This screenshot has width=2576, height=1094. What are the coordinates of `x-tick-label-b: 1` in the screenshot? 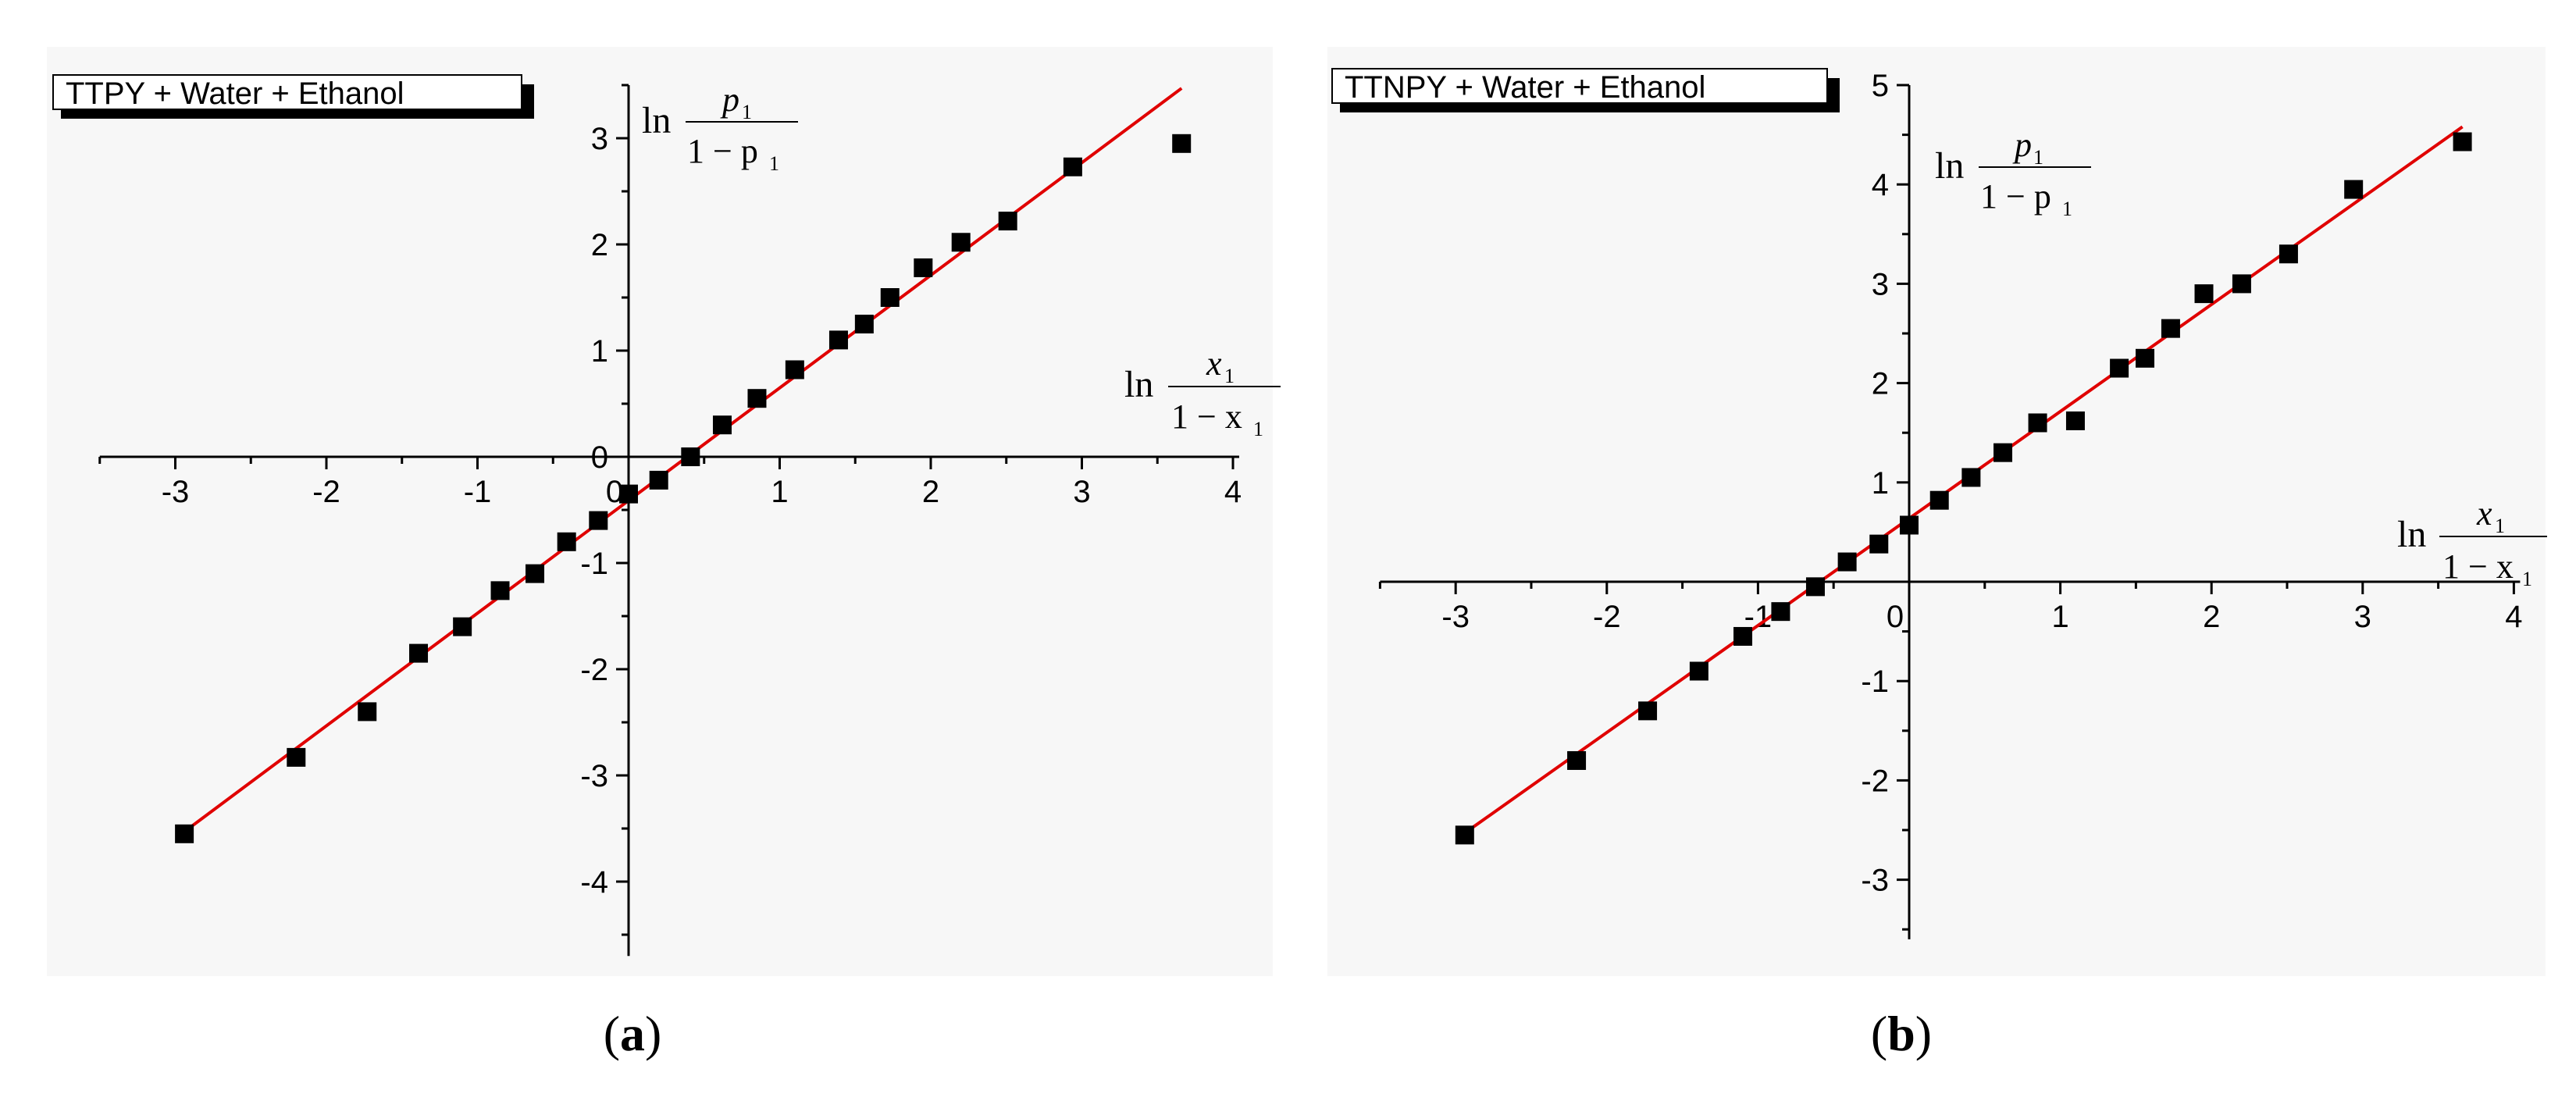 It's located at (2059, 617).